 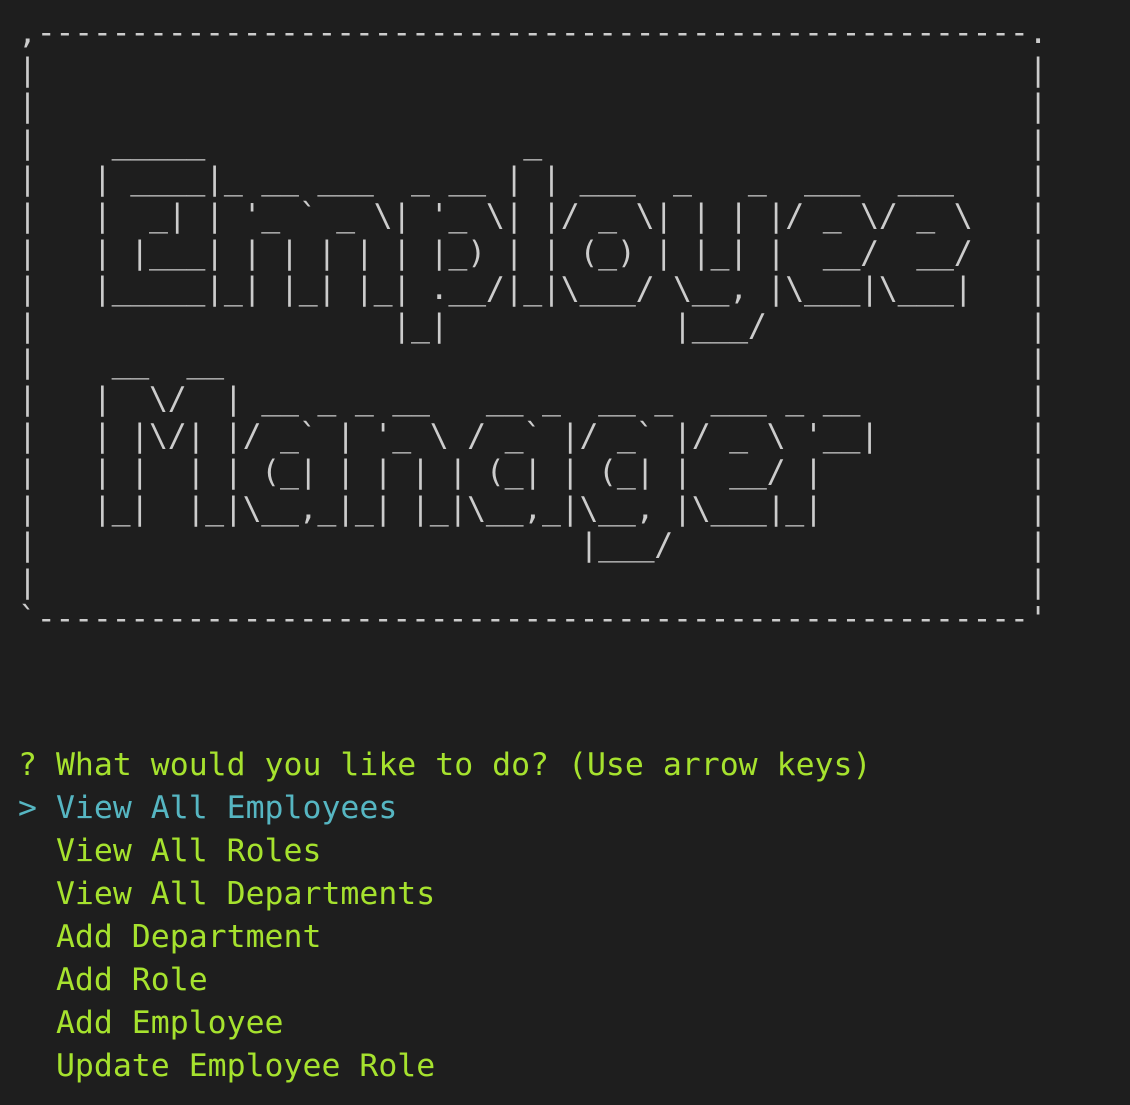 I want to click on menu-item-add-employee: Add Employee, so click(x=151, y=1023).